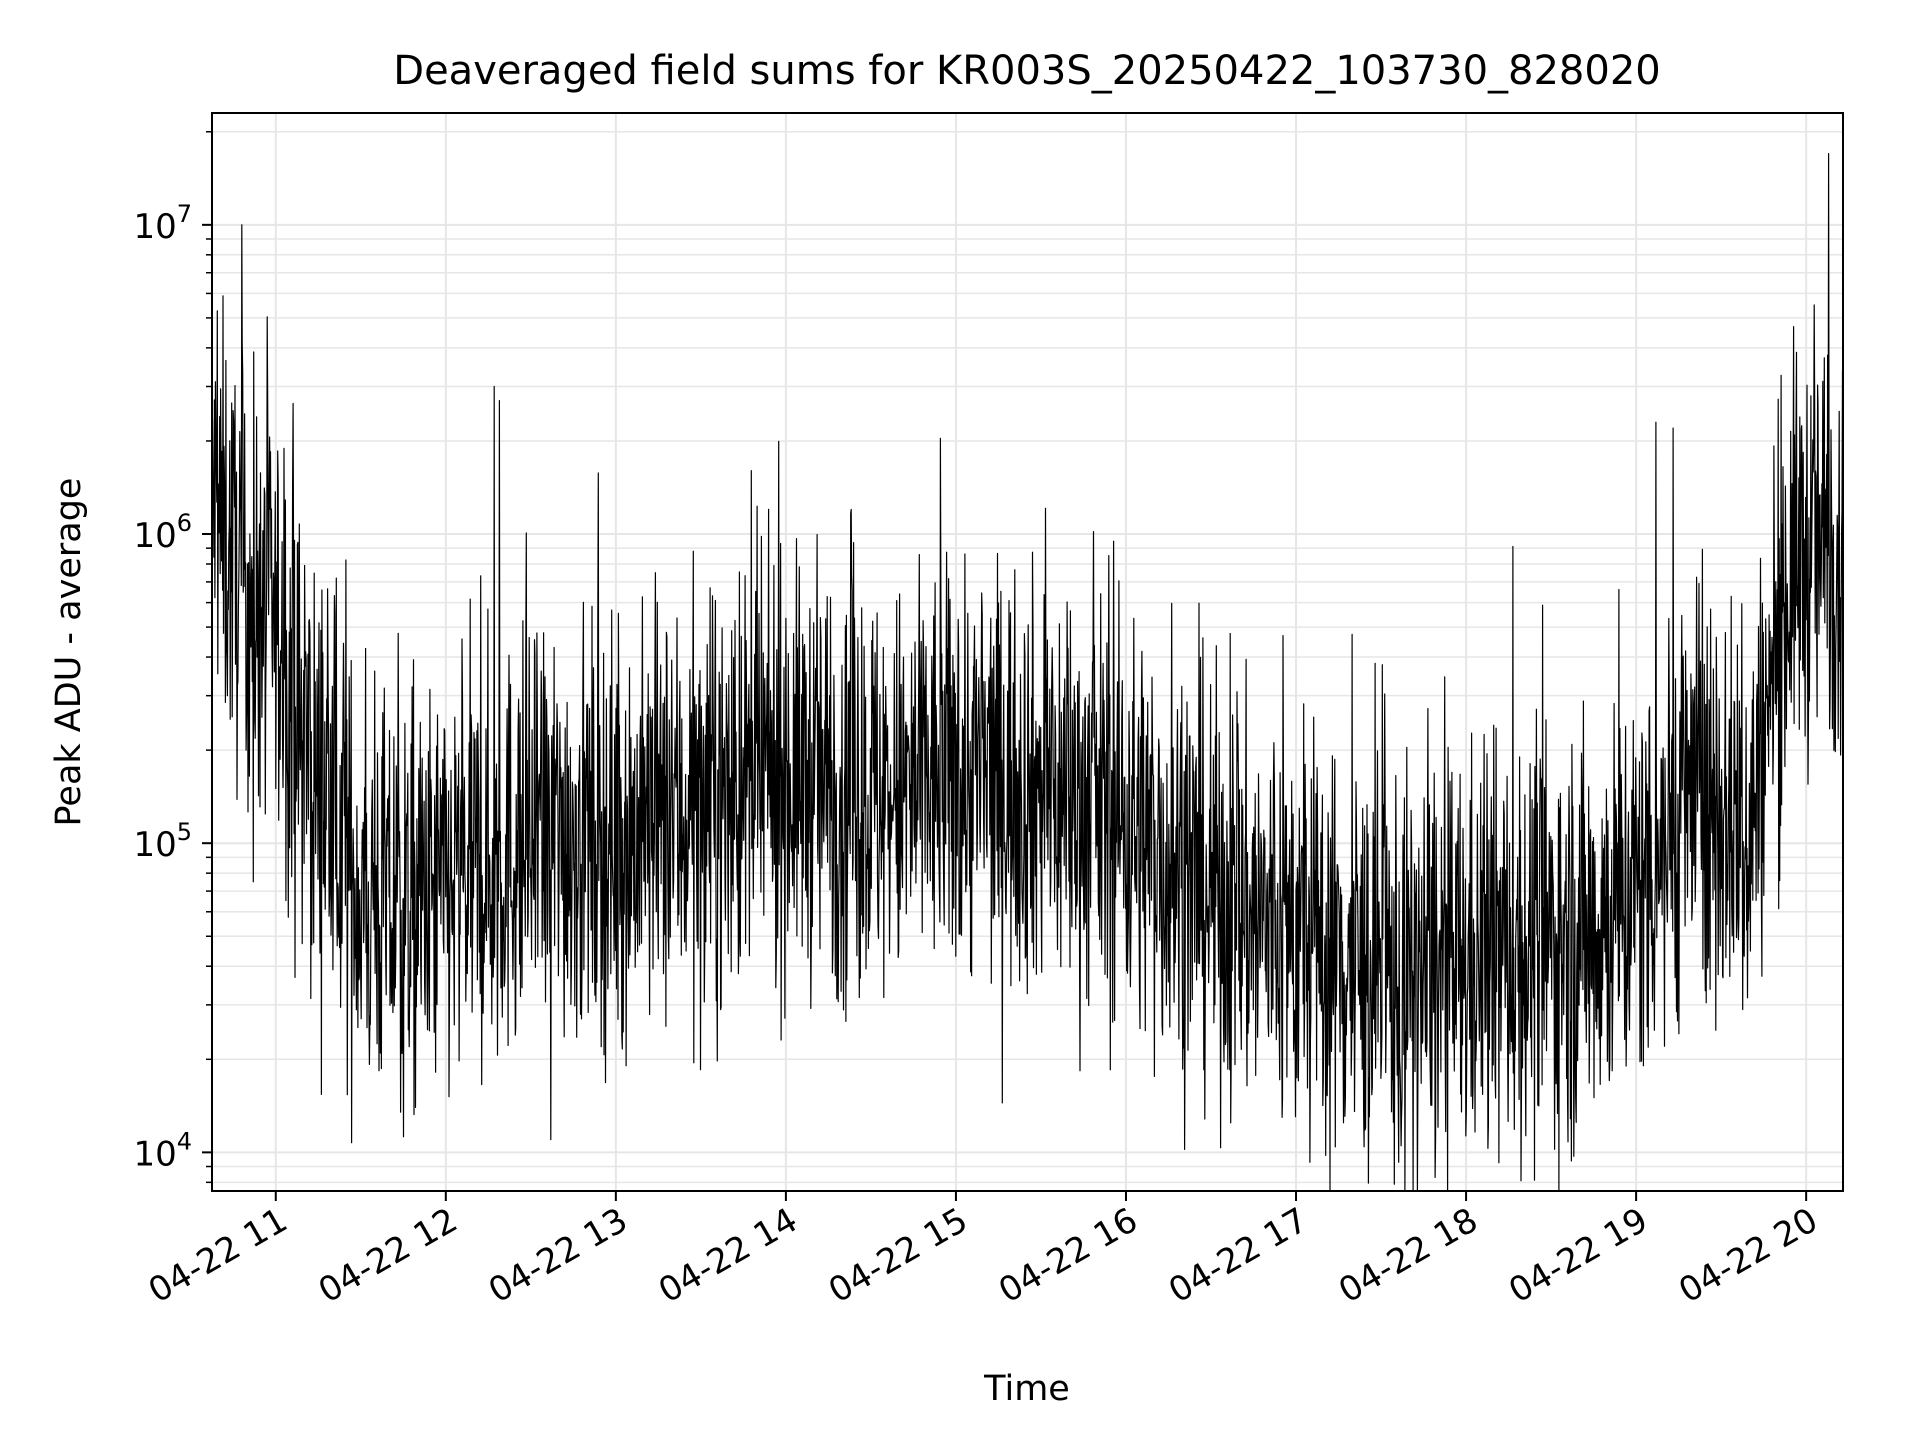 This screenshot has width=1920, height=1440. I want to click on y-axis-label: Peak ADU - average, so click(69, 652).